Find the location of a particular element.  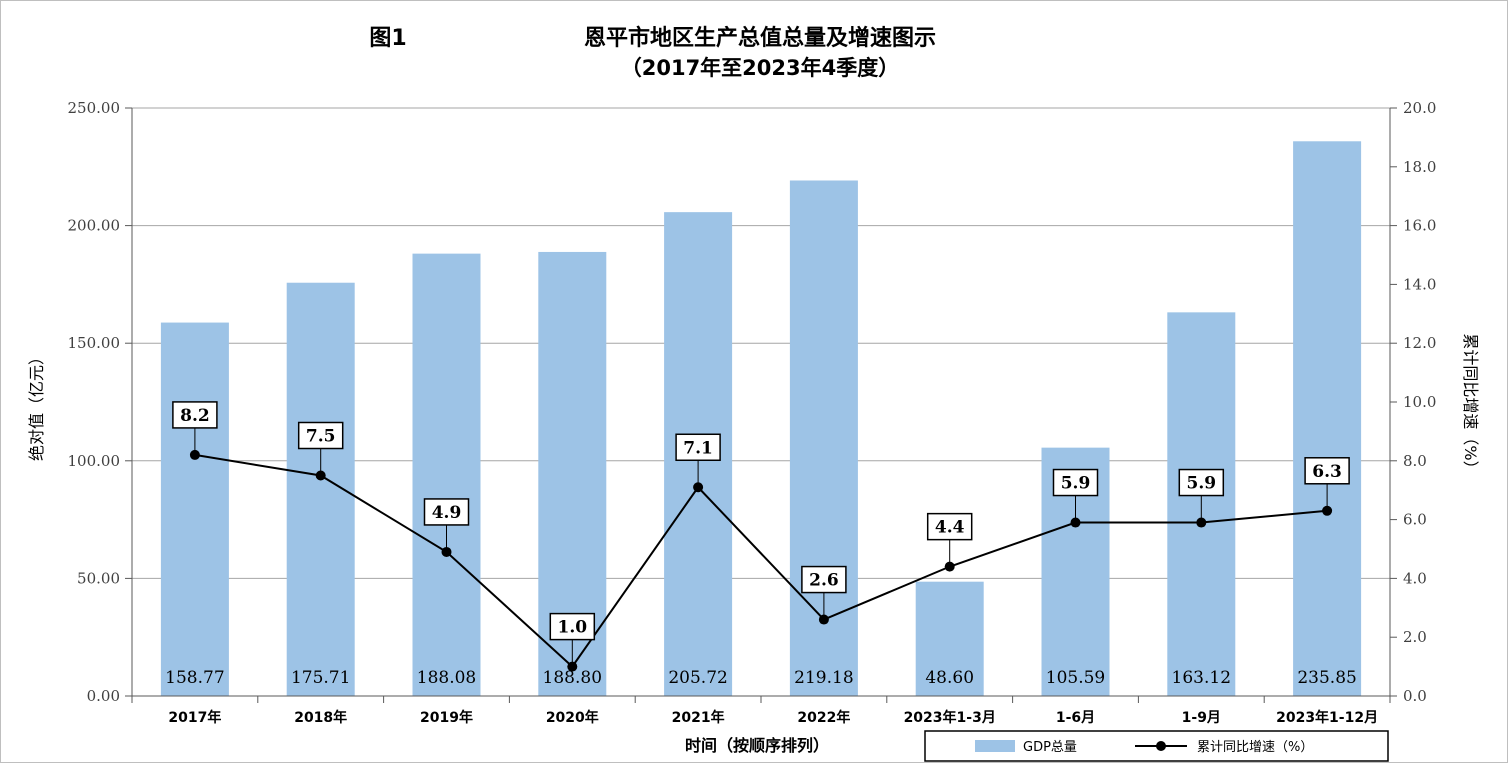

line-data-label: 6.3 is located at coordinates (1327, 472).